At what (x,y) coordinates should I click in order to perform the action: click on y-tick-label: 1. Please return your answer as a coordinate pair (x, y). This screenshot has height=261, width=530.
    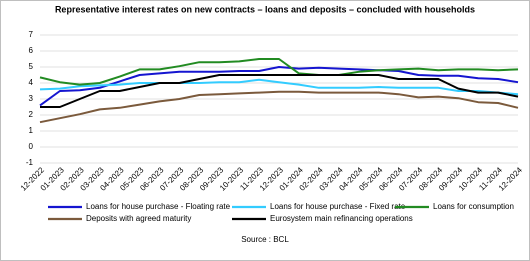
    Looking at the image, I should click on (31, 130).